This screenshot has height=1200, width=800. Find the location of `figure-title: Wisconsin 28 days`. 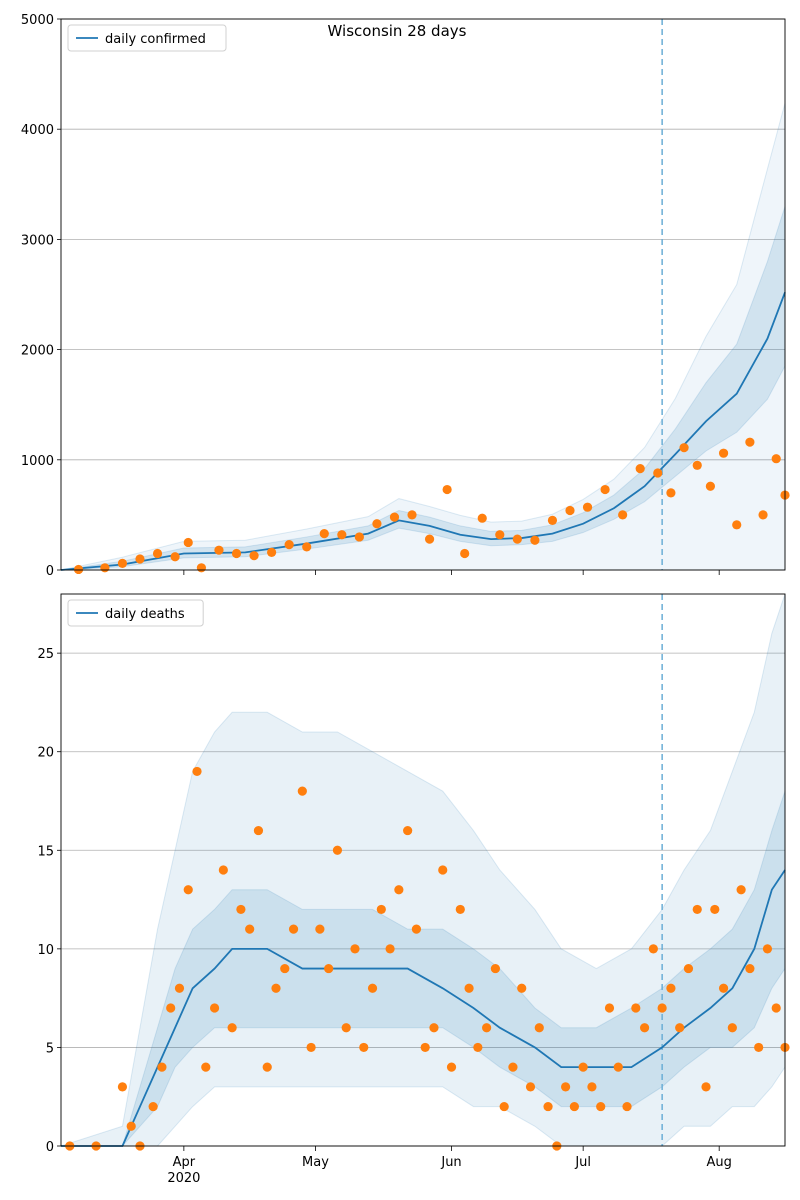

figure-title: Wisconsin 28 days is located at coordinates (397, 31).